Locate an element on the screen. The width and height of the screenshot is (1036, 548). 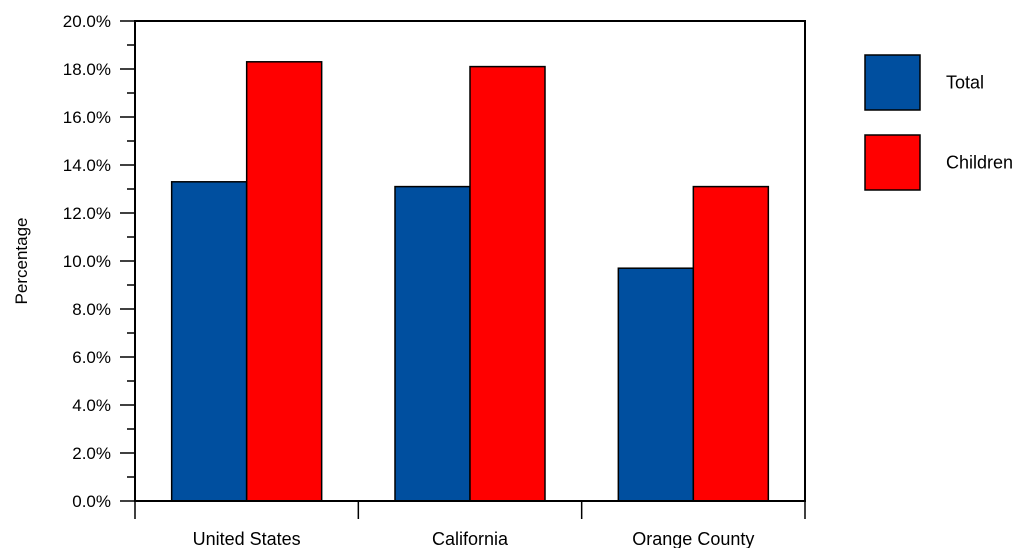
y-tick-label: 12.0% is located at coordinates (87, 213).